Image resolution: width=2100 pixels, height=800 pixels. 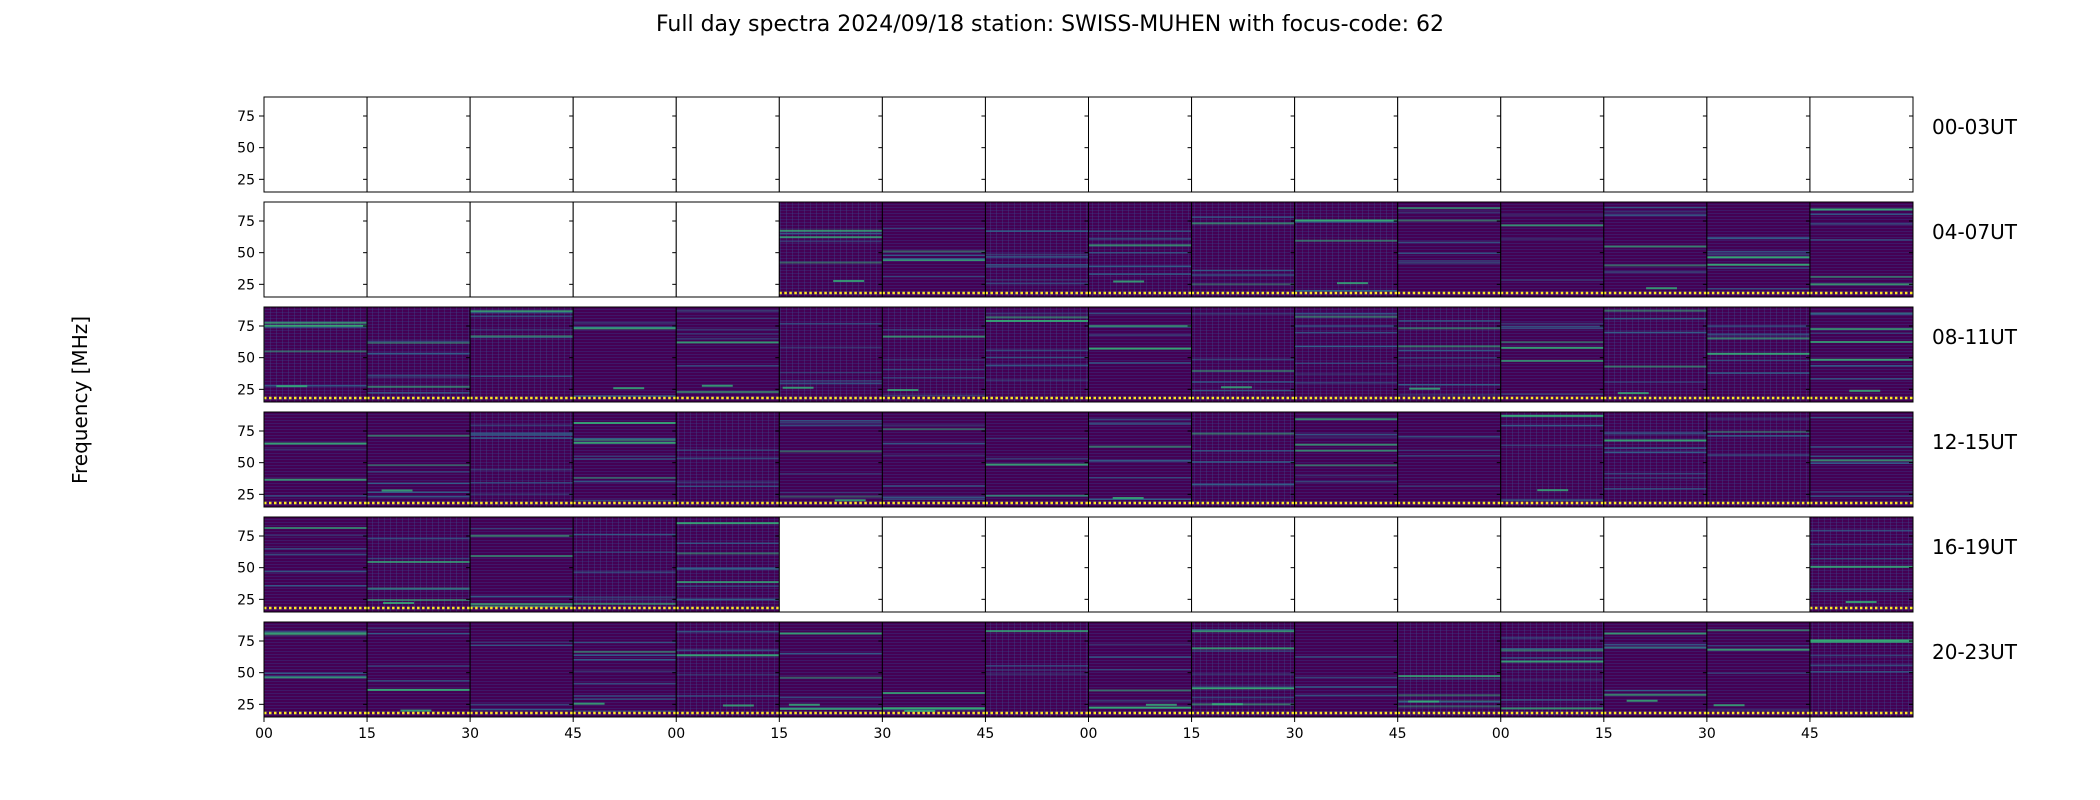 What do you see at coordinates (1975, 547) in the screenshot?
I see `row-label: 16-19UT` at bounding box center [1975, 547].